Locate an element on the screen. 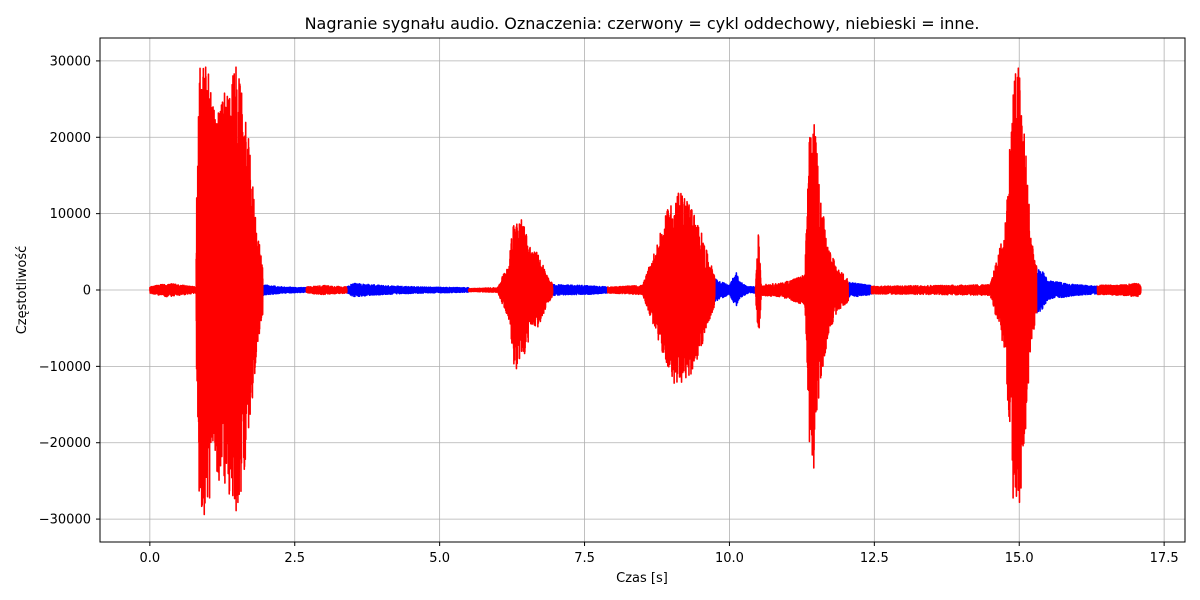 Image resolution: width=1200 pixels, height=600 pixels. y-tick-label: −10000 is located at coordinates (65, 367).